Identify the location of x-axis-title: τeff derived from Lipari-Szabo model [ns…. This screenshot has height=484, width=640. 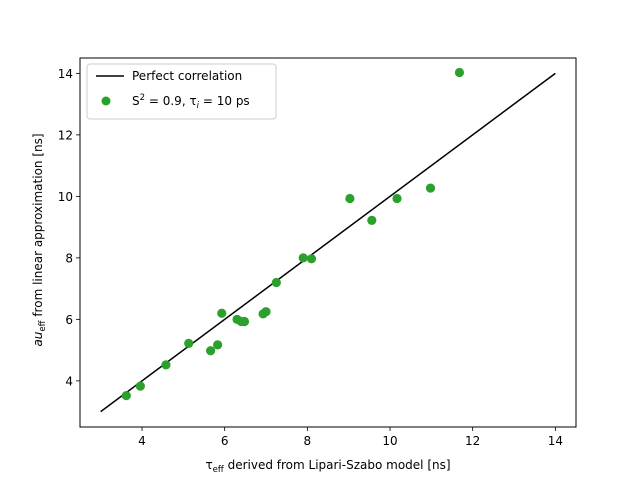
(327, 466).